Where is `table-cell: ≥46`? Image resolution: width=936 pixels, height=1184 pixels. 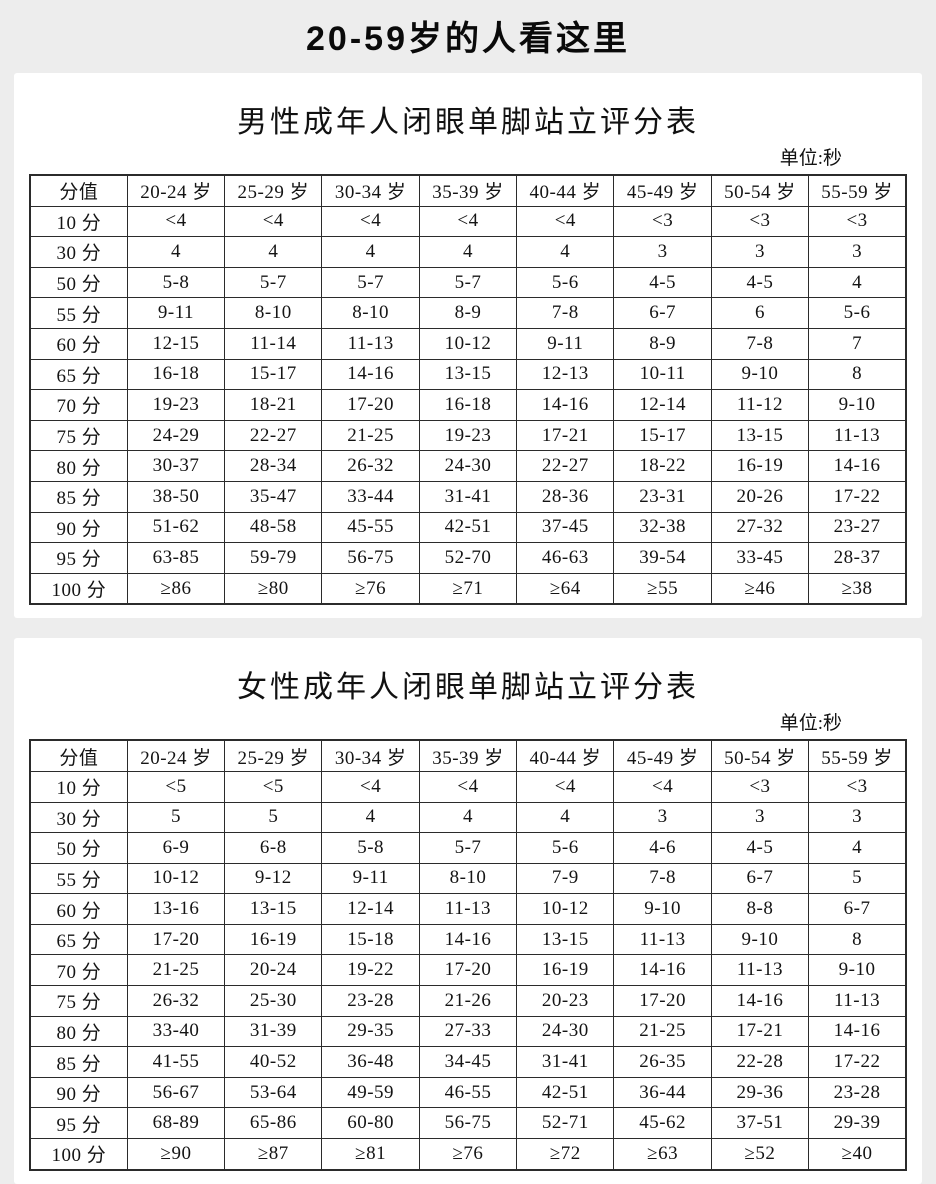 table-cell: ≥46 is located at coordinates (760, 588).